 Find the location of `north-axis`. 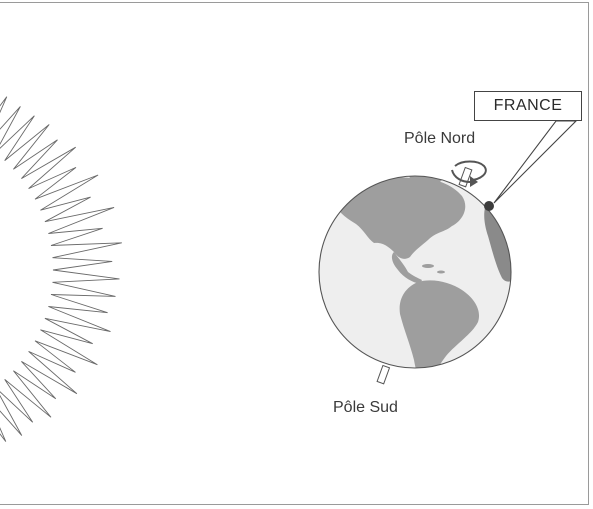

north-axis is located at coordinates (465, 177).